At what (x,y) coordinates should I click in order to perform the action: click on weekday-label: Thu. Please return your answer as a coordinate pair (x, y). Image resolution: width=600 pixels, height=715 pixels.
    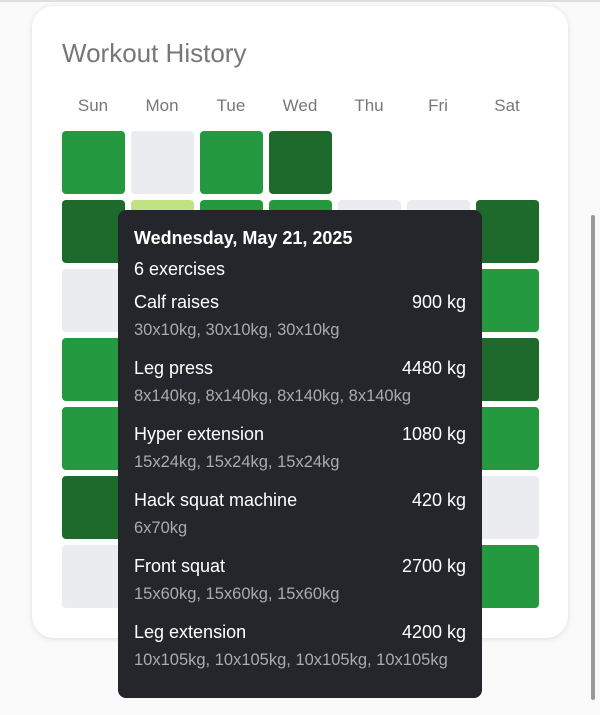
    Looking at the image, I should click on (369, 105).